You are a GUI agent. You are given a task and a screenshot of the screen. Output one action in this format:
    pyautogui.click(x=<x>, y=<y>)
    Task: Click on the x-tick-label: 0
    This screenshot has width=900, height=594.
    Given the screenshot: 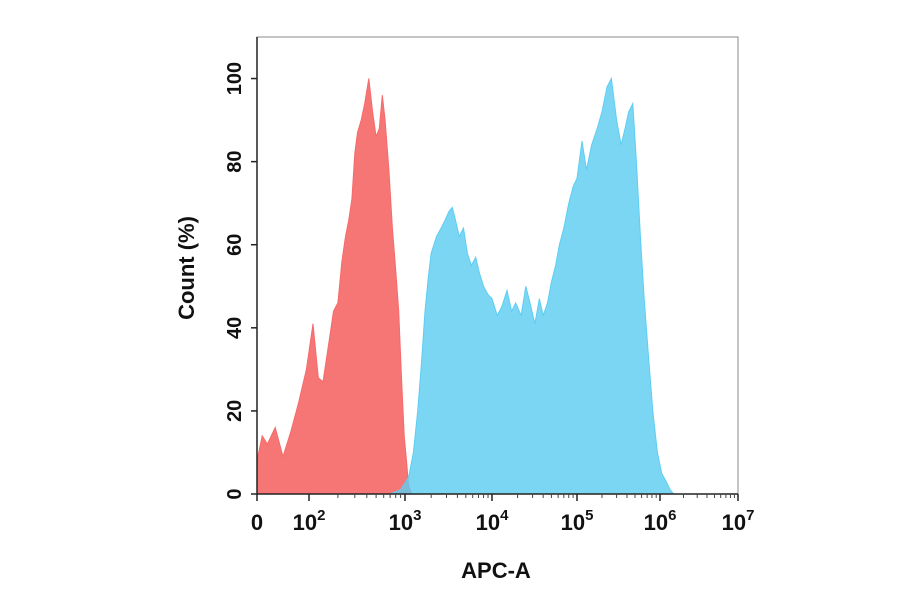 What is the action you would take?
    pyautogui.click(x=257, y=522)
    